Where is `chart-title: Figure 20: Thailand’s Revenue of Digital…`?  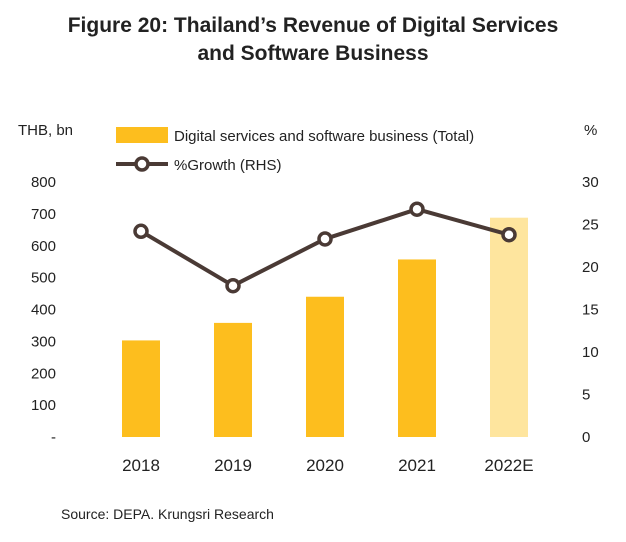
chart-title: Figure 20: Thailand’s Revenue of Digital… is located at coordinates (313, 40).